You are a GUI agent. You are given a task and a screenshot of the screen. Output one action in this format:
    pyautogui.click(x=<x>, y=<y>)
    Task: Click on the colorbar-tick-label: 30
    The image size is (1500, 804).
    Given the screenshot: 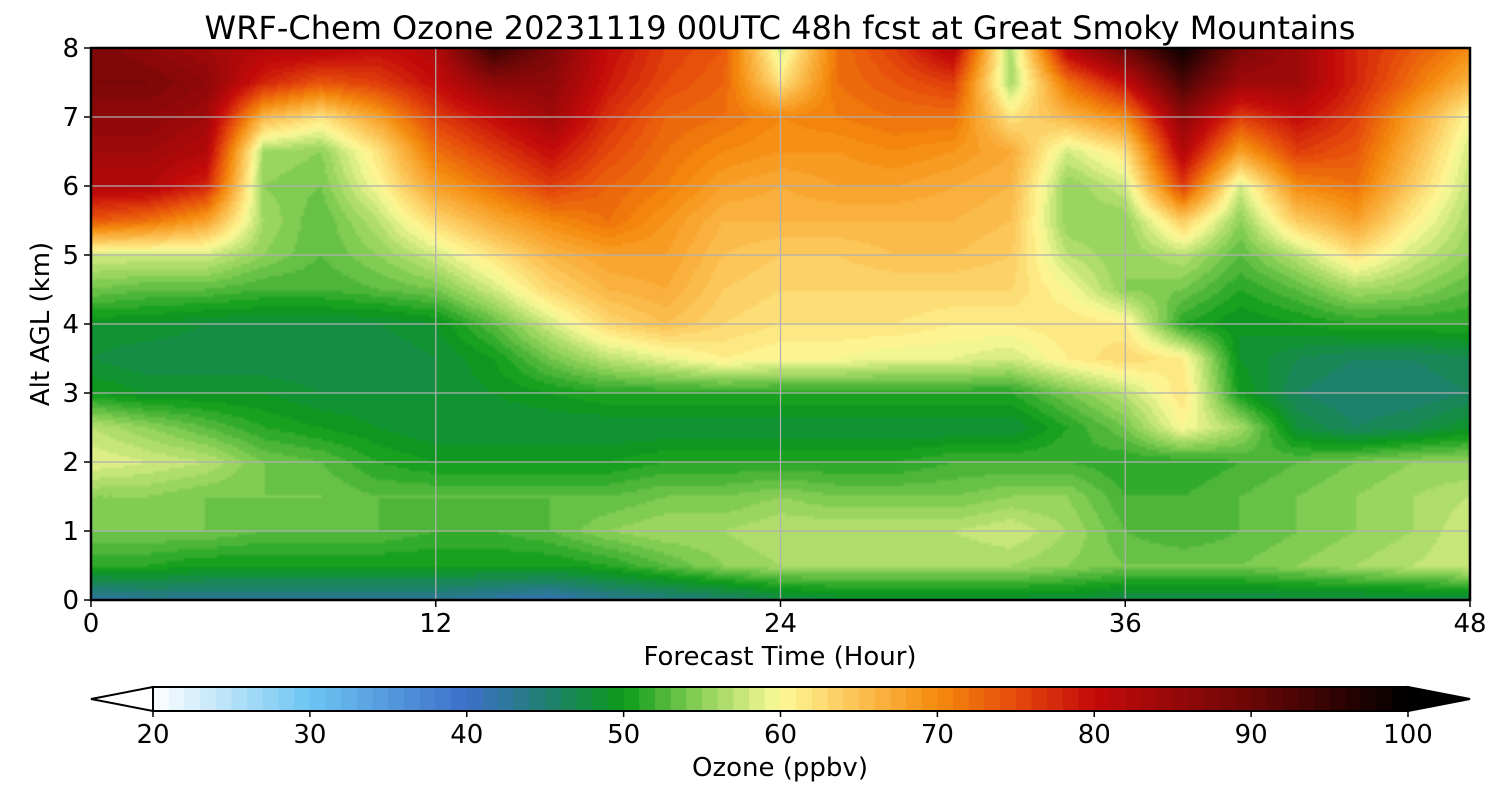 What is the action you would take?
    pyautogui.click(x=309, y=735)
    